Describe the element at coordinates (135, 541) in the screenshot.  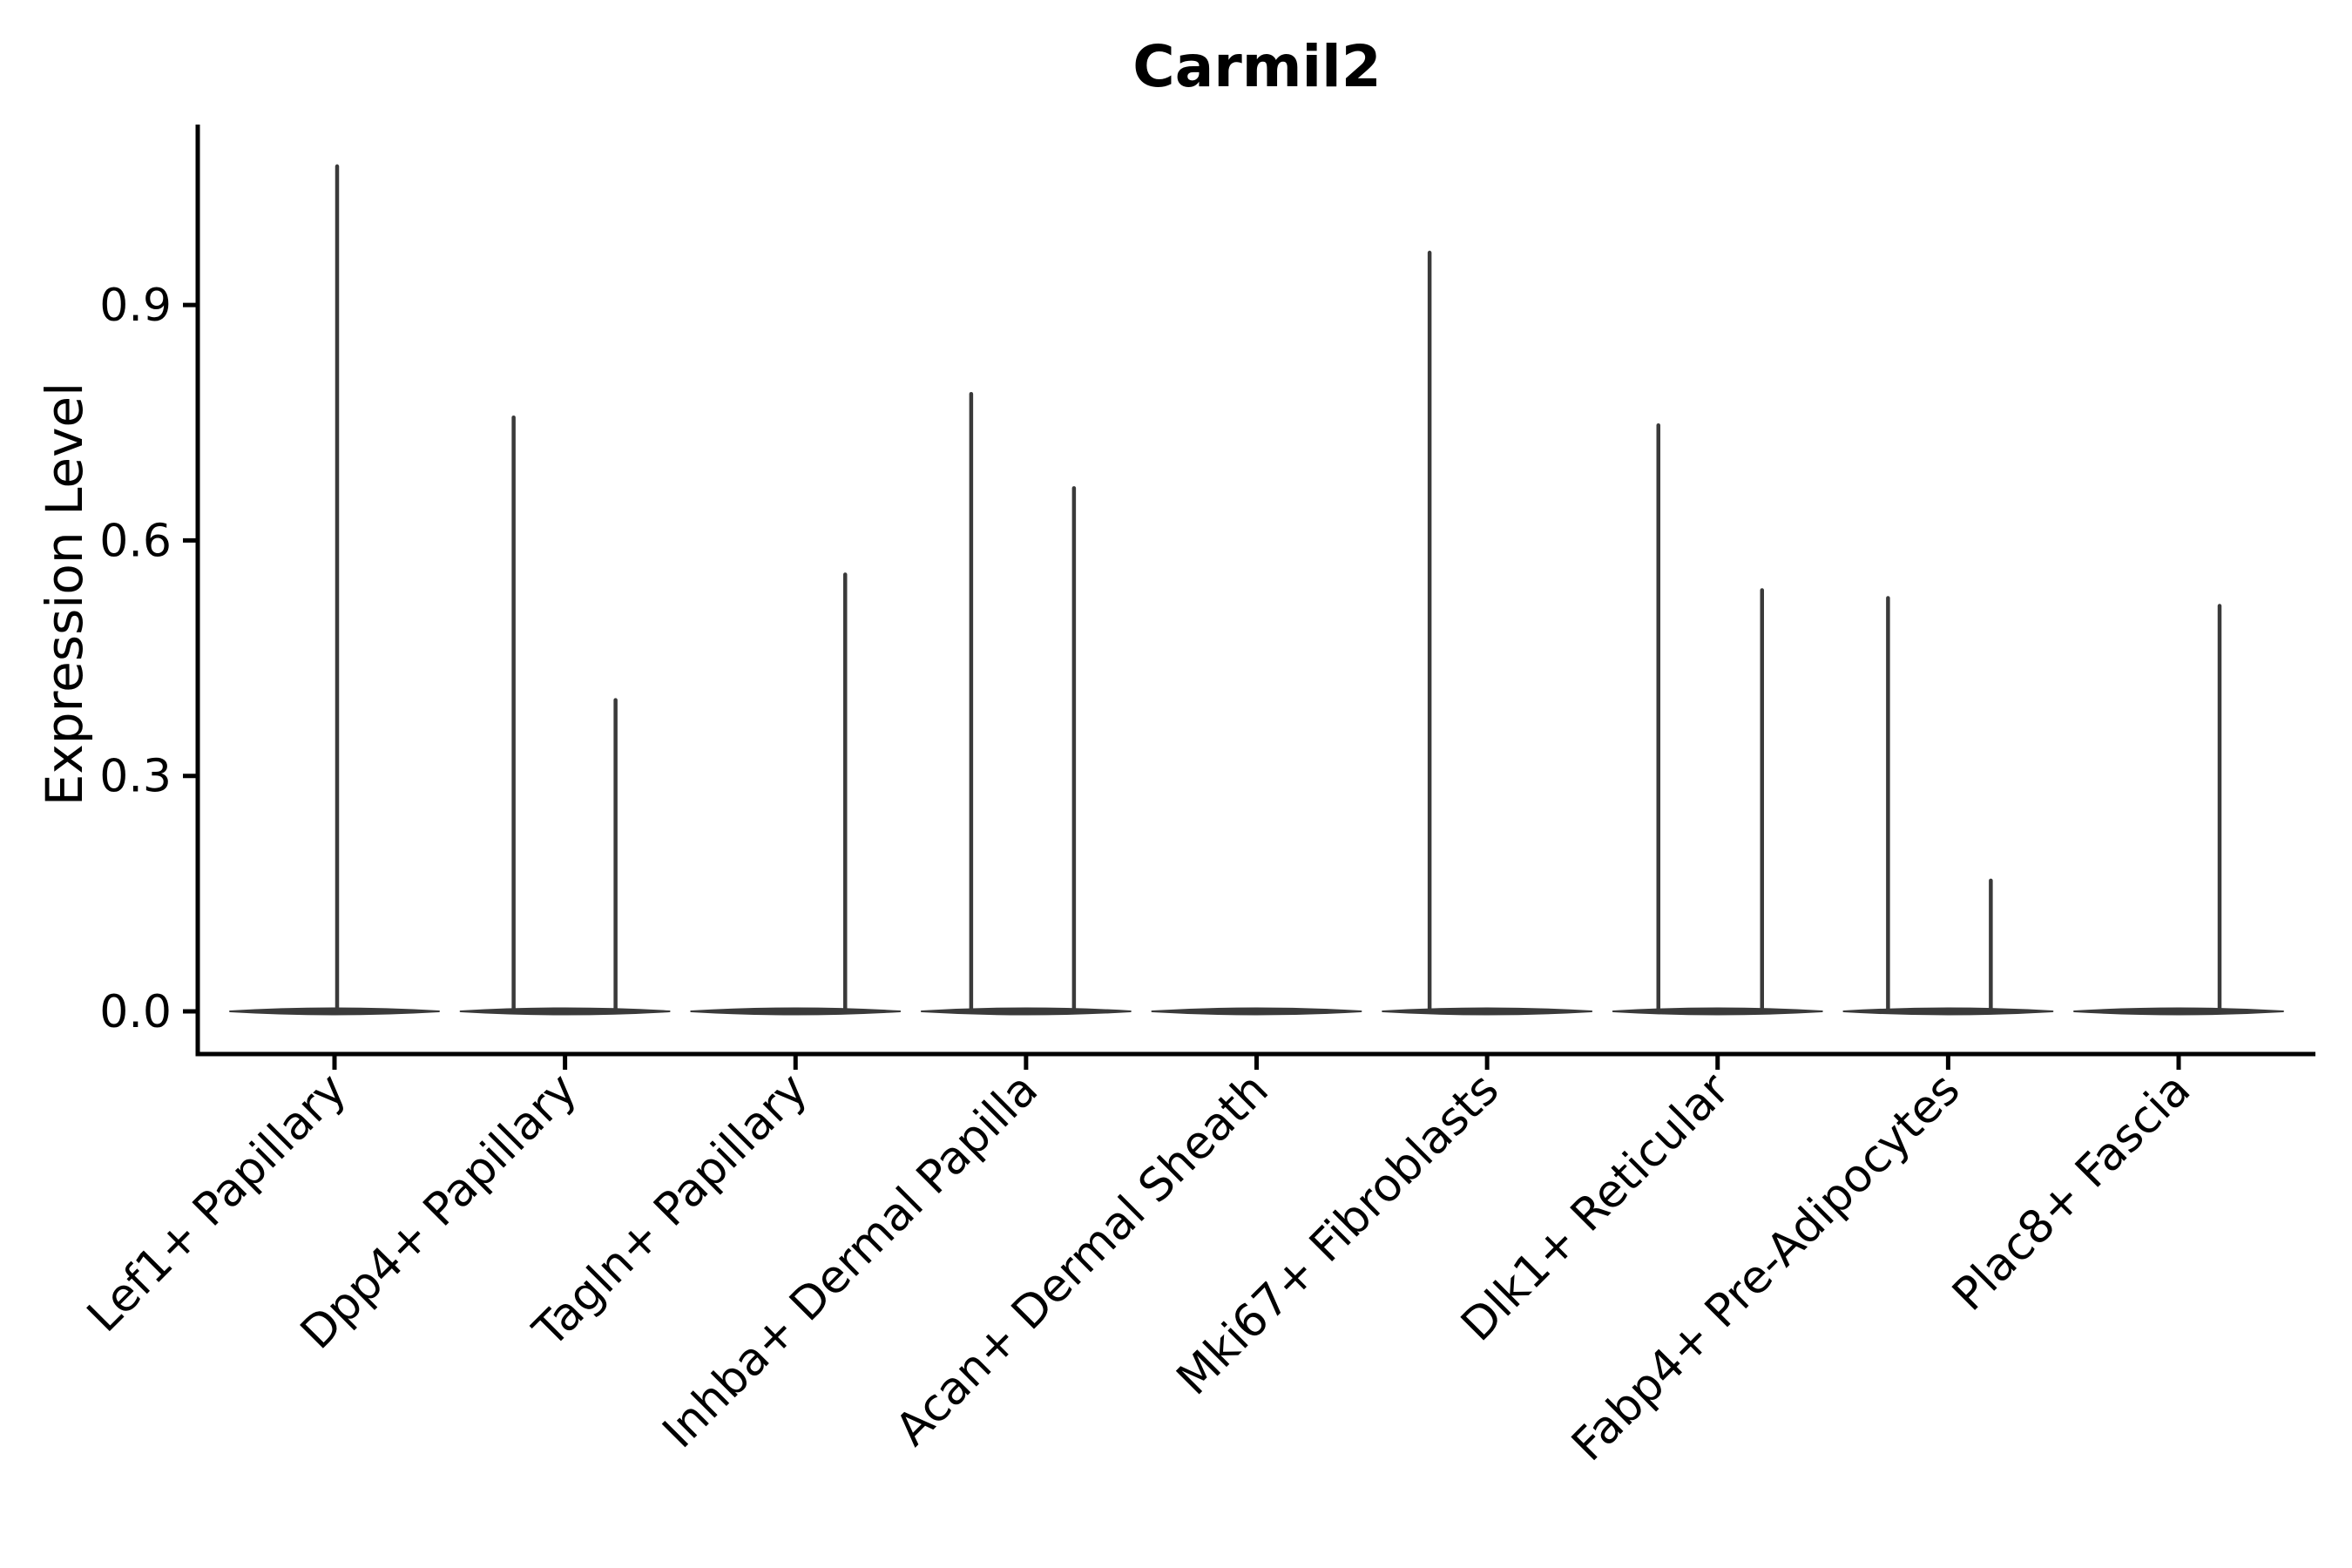
I see `y-tick-label: 0.6` at that location.